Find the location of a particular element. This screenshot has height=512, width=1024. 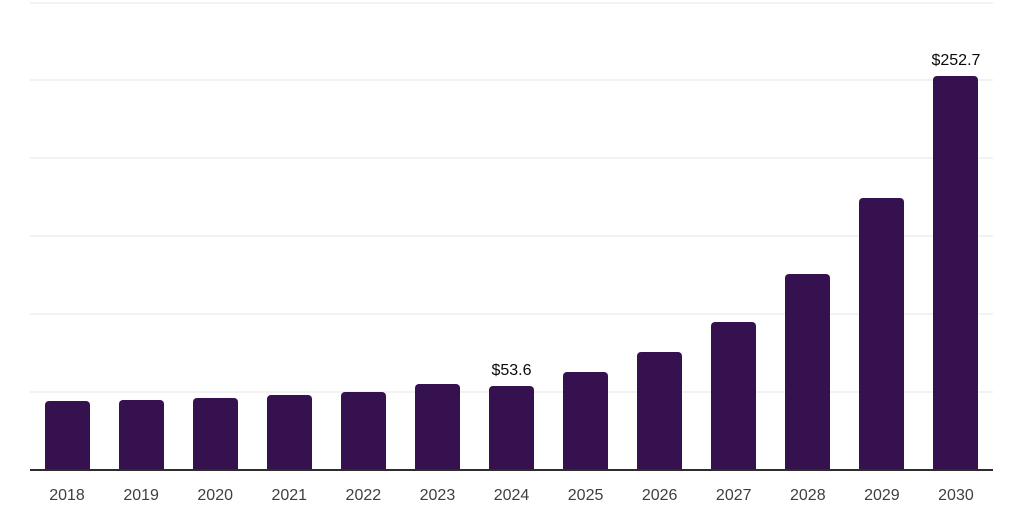

bar-2018 is located at coordinates (67, 435).